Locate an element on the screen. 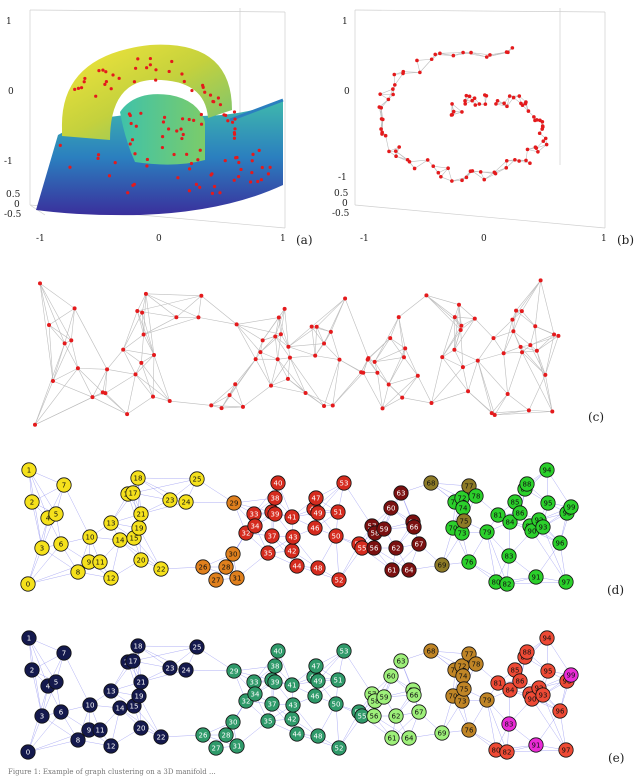 The image size is (640, 778). panel-e-node-label: 64 is located at coordinates (409, 739).